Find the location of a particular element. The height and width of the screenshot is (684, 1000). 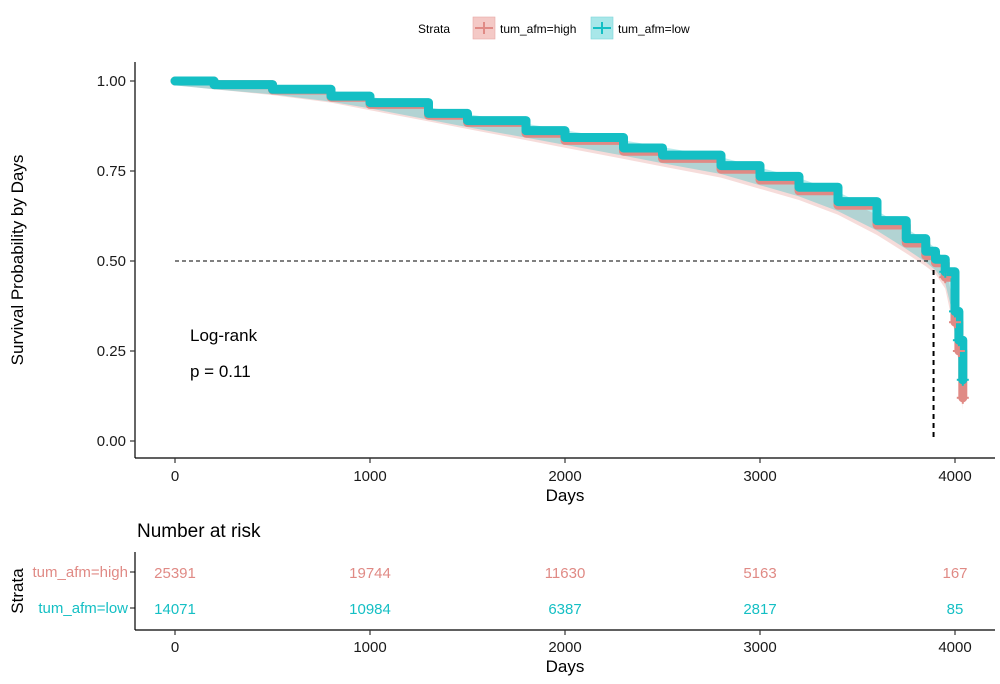

risk-x-axis-title: Days is located at coordinates (565, 666).